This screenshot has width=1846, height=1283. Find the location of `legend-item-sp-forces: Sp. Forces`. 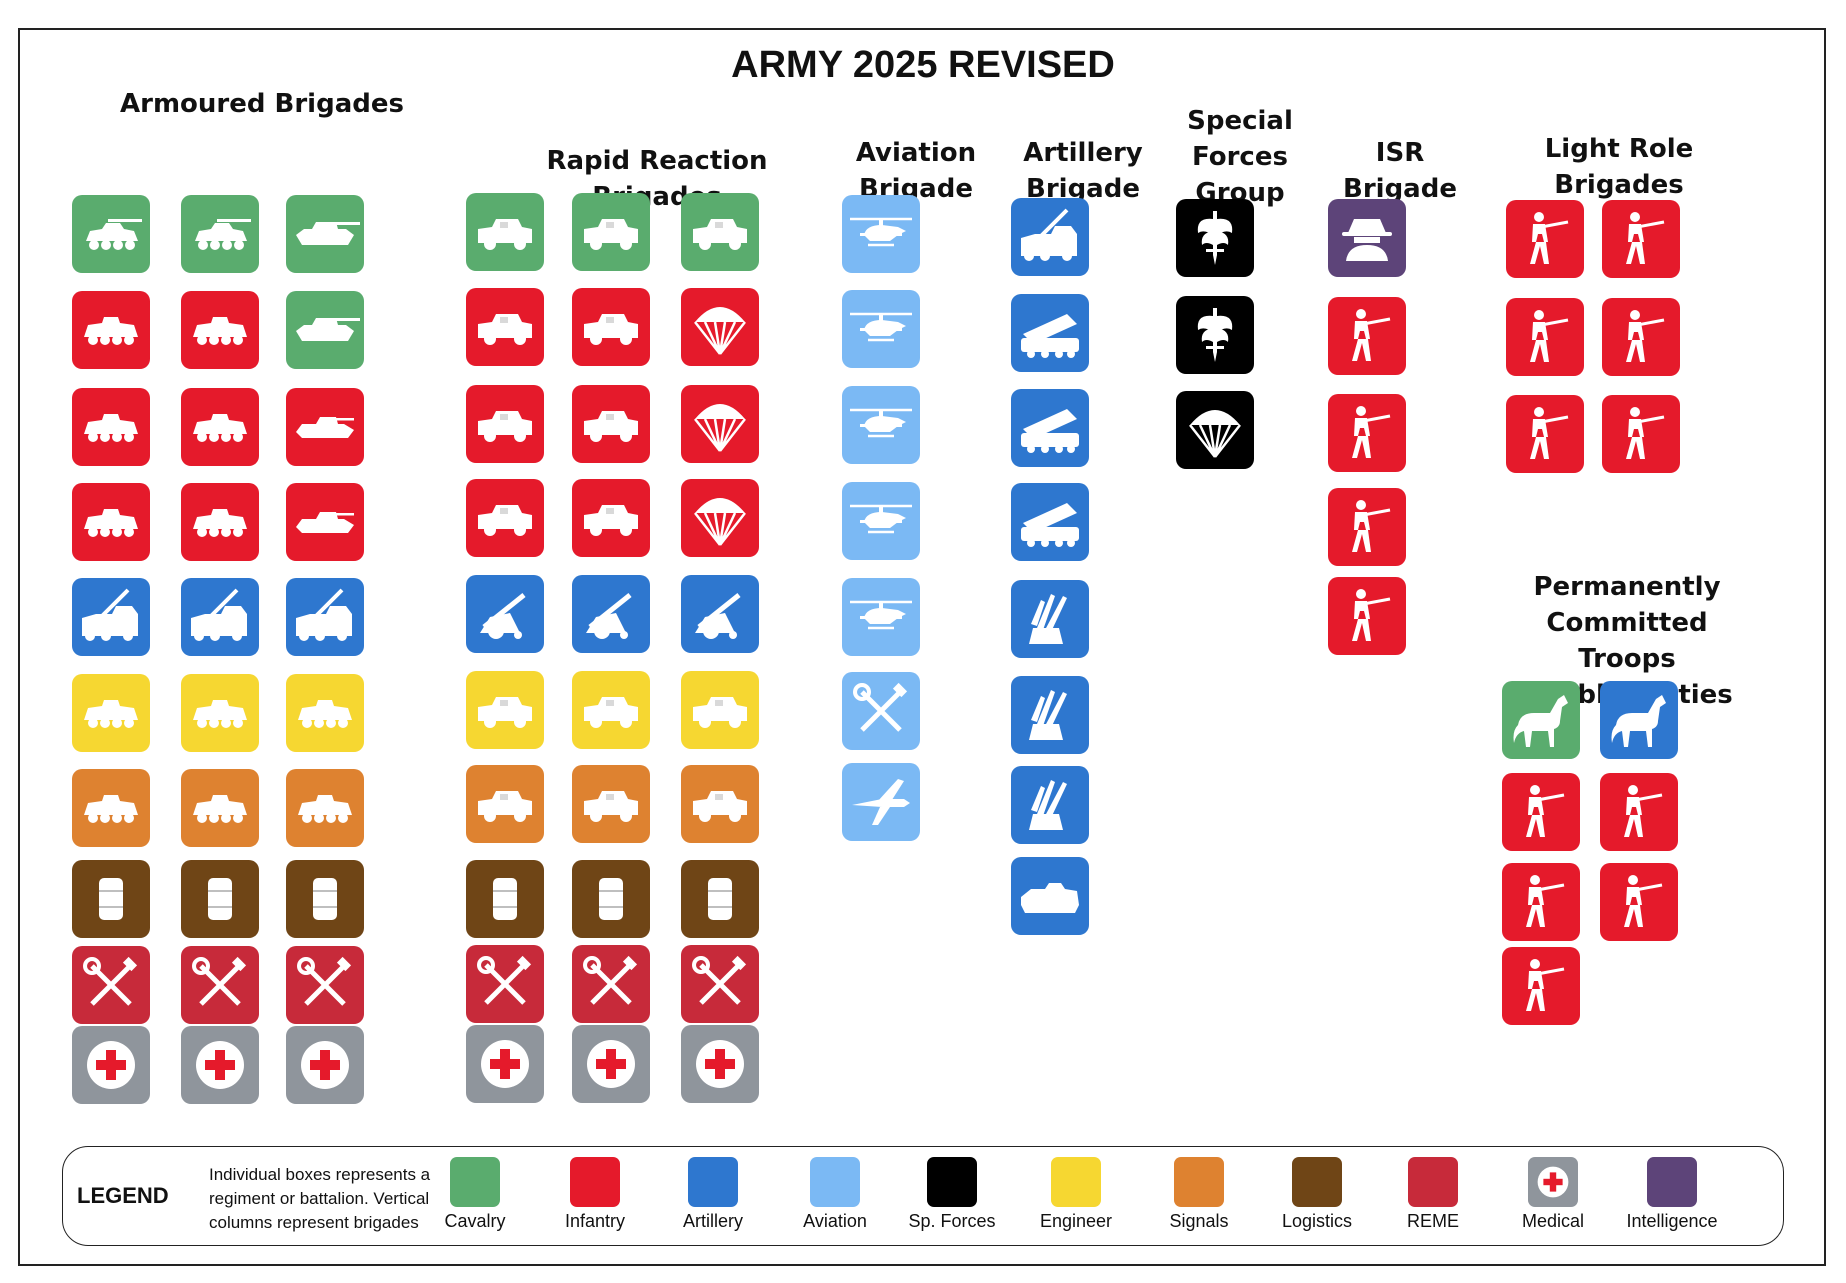

legend-item-sp-forces: Sp. Forces is located at coordinates (952, 1194).